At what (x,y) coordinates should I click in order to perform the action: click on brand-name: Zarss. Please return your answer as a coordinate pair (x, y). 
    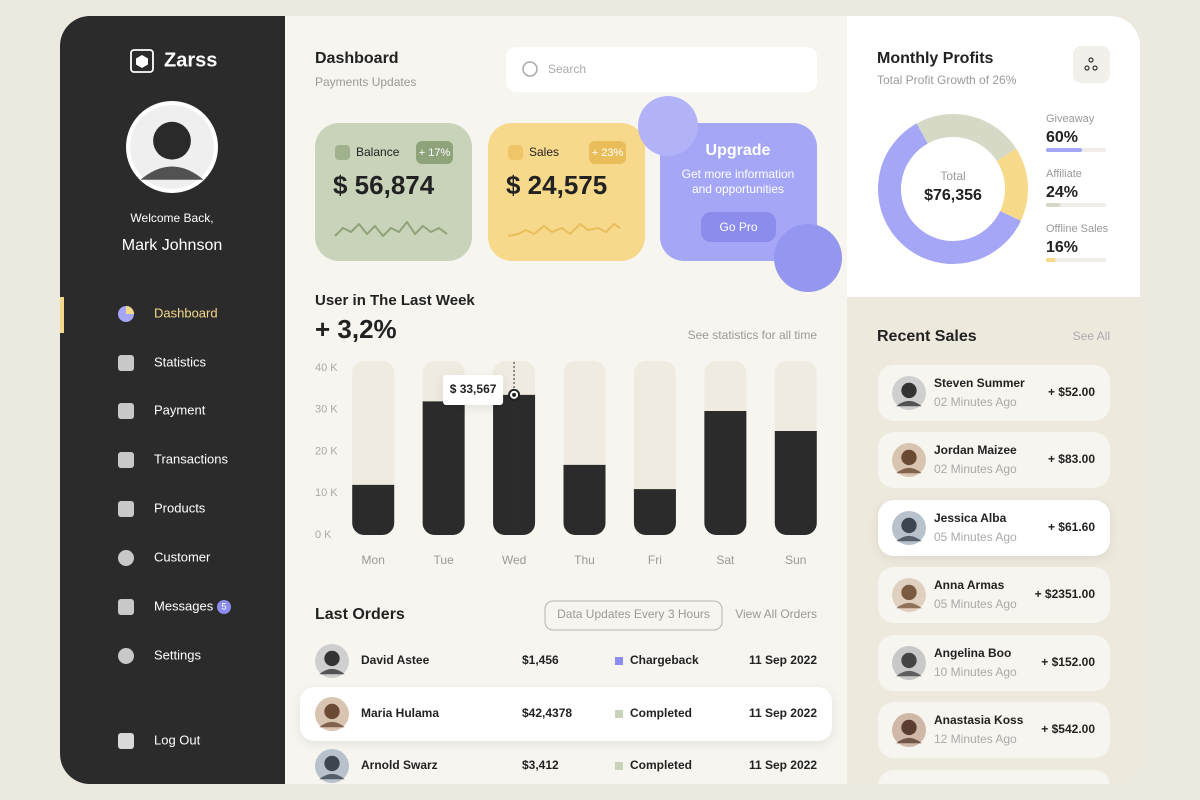
    Looking at the image, I should click on (190, 60).